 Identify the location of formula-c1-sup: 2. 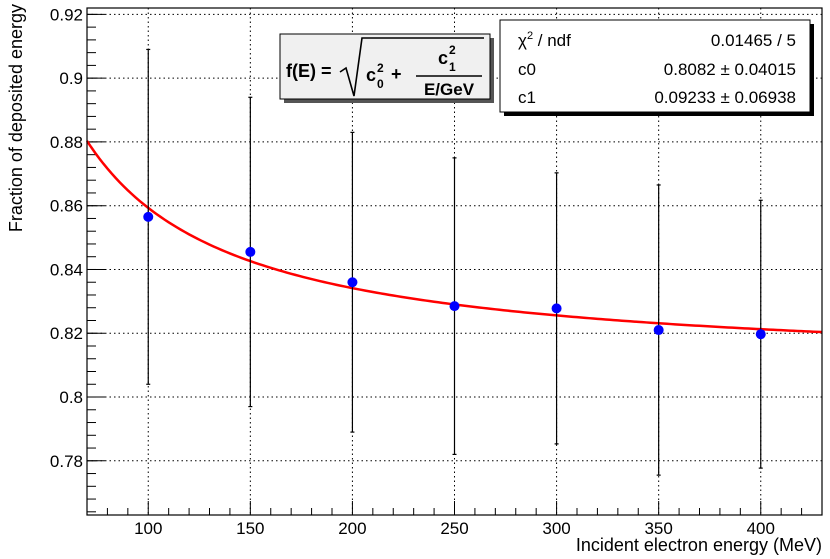
(452, 50).